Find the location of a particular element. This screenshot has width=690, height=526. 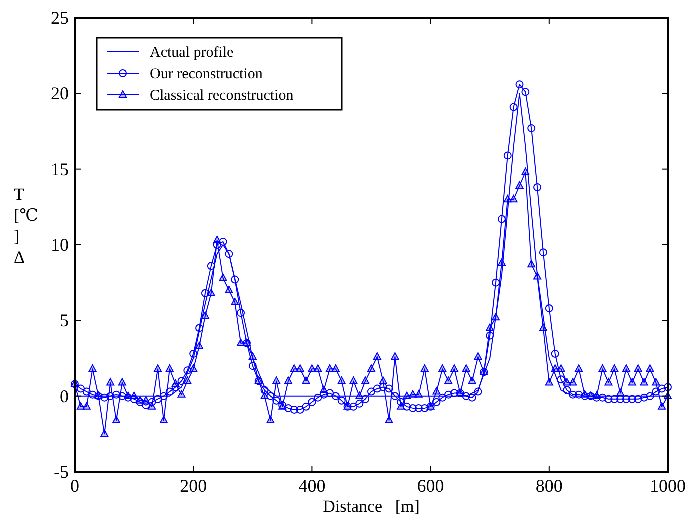

x-tick-label: 400 is located at coordinates (312, 486).